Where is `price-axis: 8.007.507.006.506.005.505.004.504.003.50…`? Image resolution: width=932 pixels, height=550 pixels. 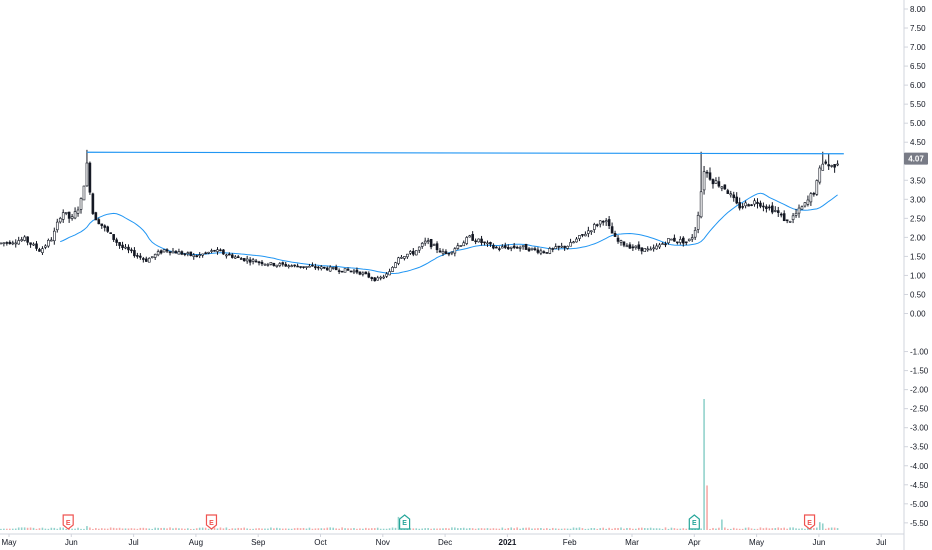 price-axis: 8.007.507.006.506.005.505.004.504.003.50… is located at coordinates (916, 266).